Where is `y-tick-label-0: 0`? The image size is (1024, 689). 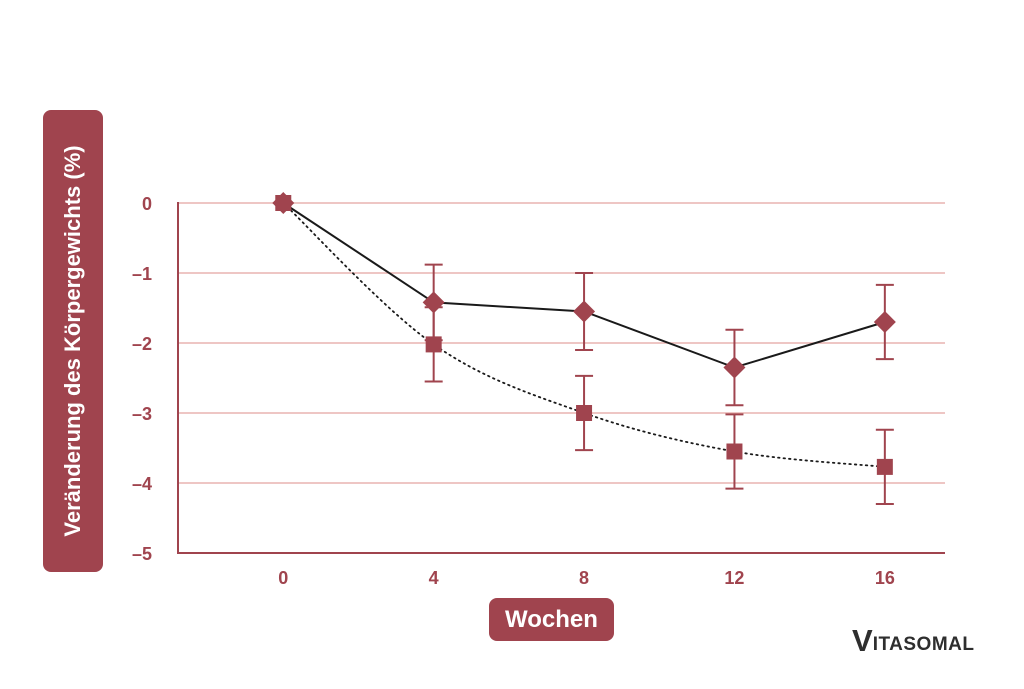 y-tick-label-0: 0 is located at coordinates (147, 204).